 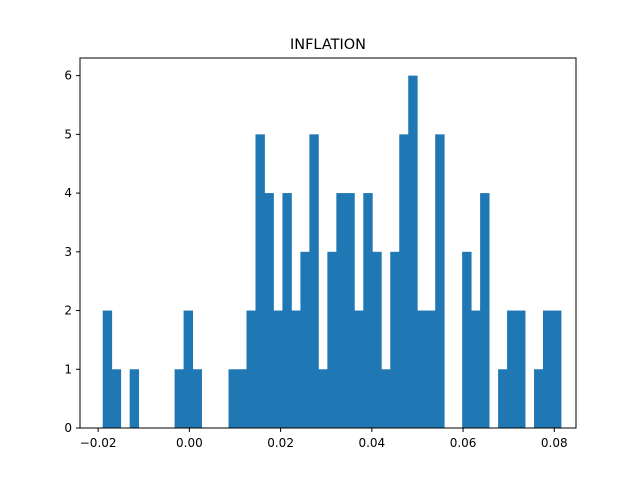 What do you see at coordinates (68, 76) in the screenshot?
I see `y-tick-label: 6` at bounding box center [68, 76].